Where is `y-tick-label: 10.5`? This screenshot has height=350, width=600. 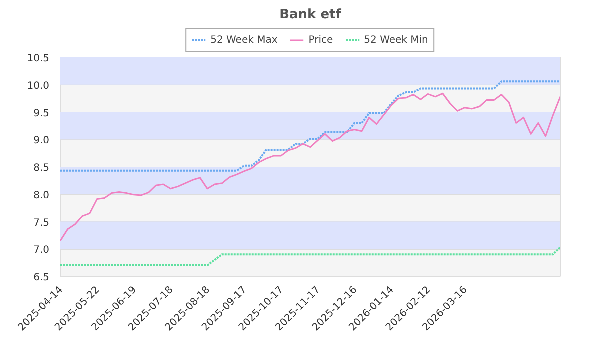 y-tick-label: 10.5 is located at coordinates (38, 59).